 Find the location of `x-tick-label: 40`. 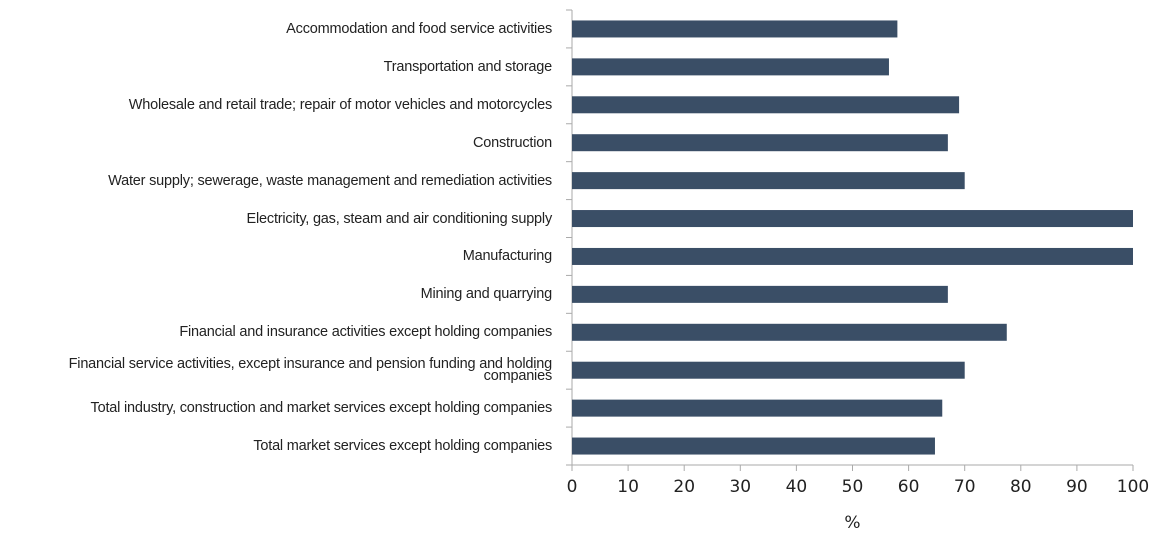

x-tick-label: 40 is located at coordinates (797, 487).